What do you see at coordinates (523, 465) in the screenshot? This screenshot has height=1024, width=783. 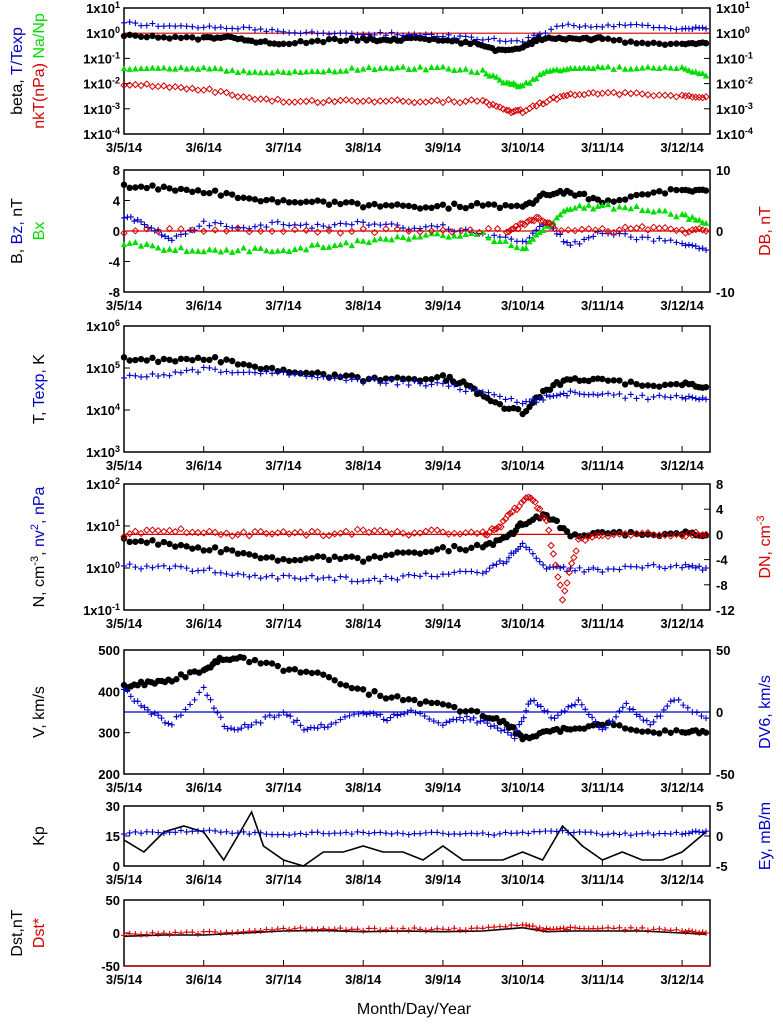 I see `x-tick-label: 3/10/14` at bounding box center [523, 465].